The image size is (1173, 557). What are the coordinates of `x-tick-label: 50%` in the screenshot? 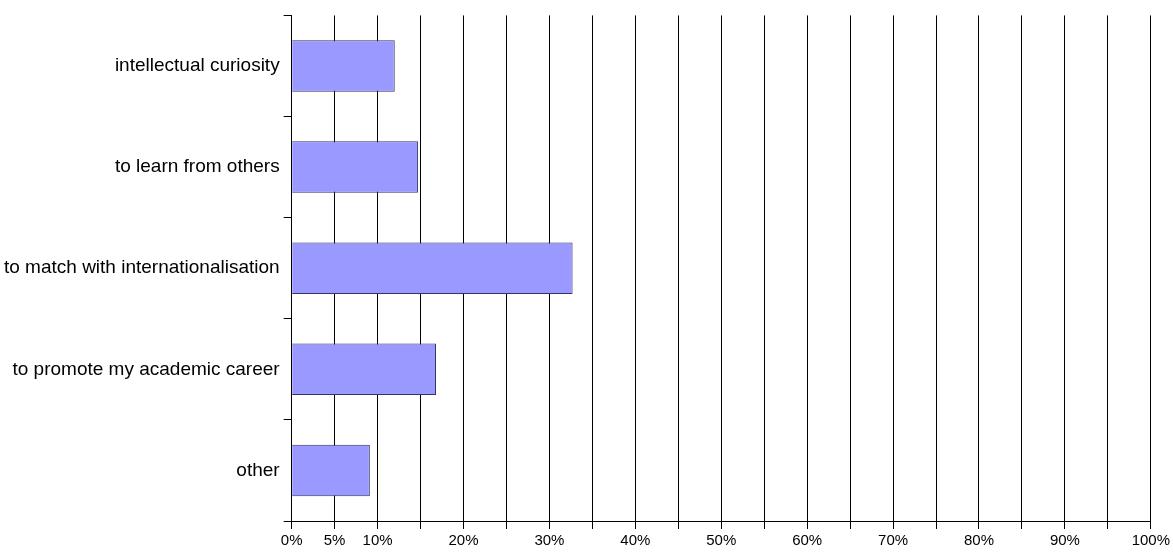 It's located at (721, 540).